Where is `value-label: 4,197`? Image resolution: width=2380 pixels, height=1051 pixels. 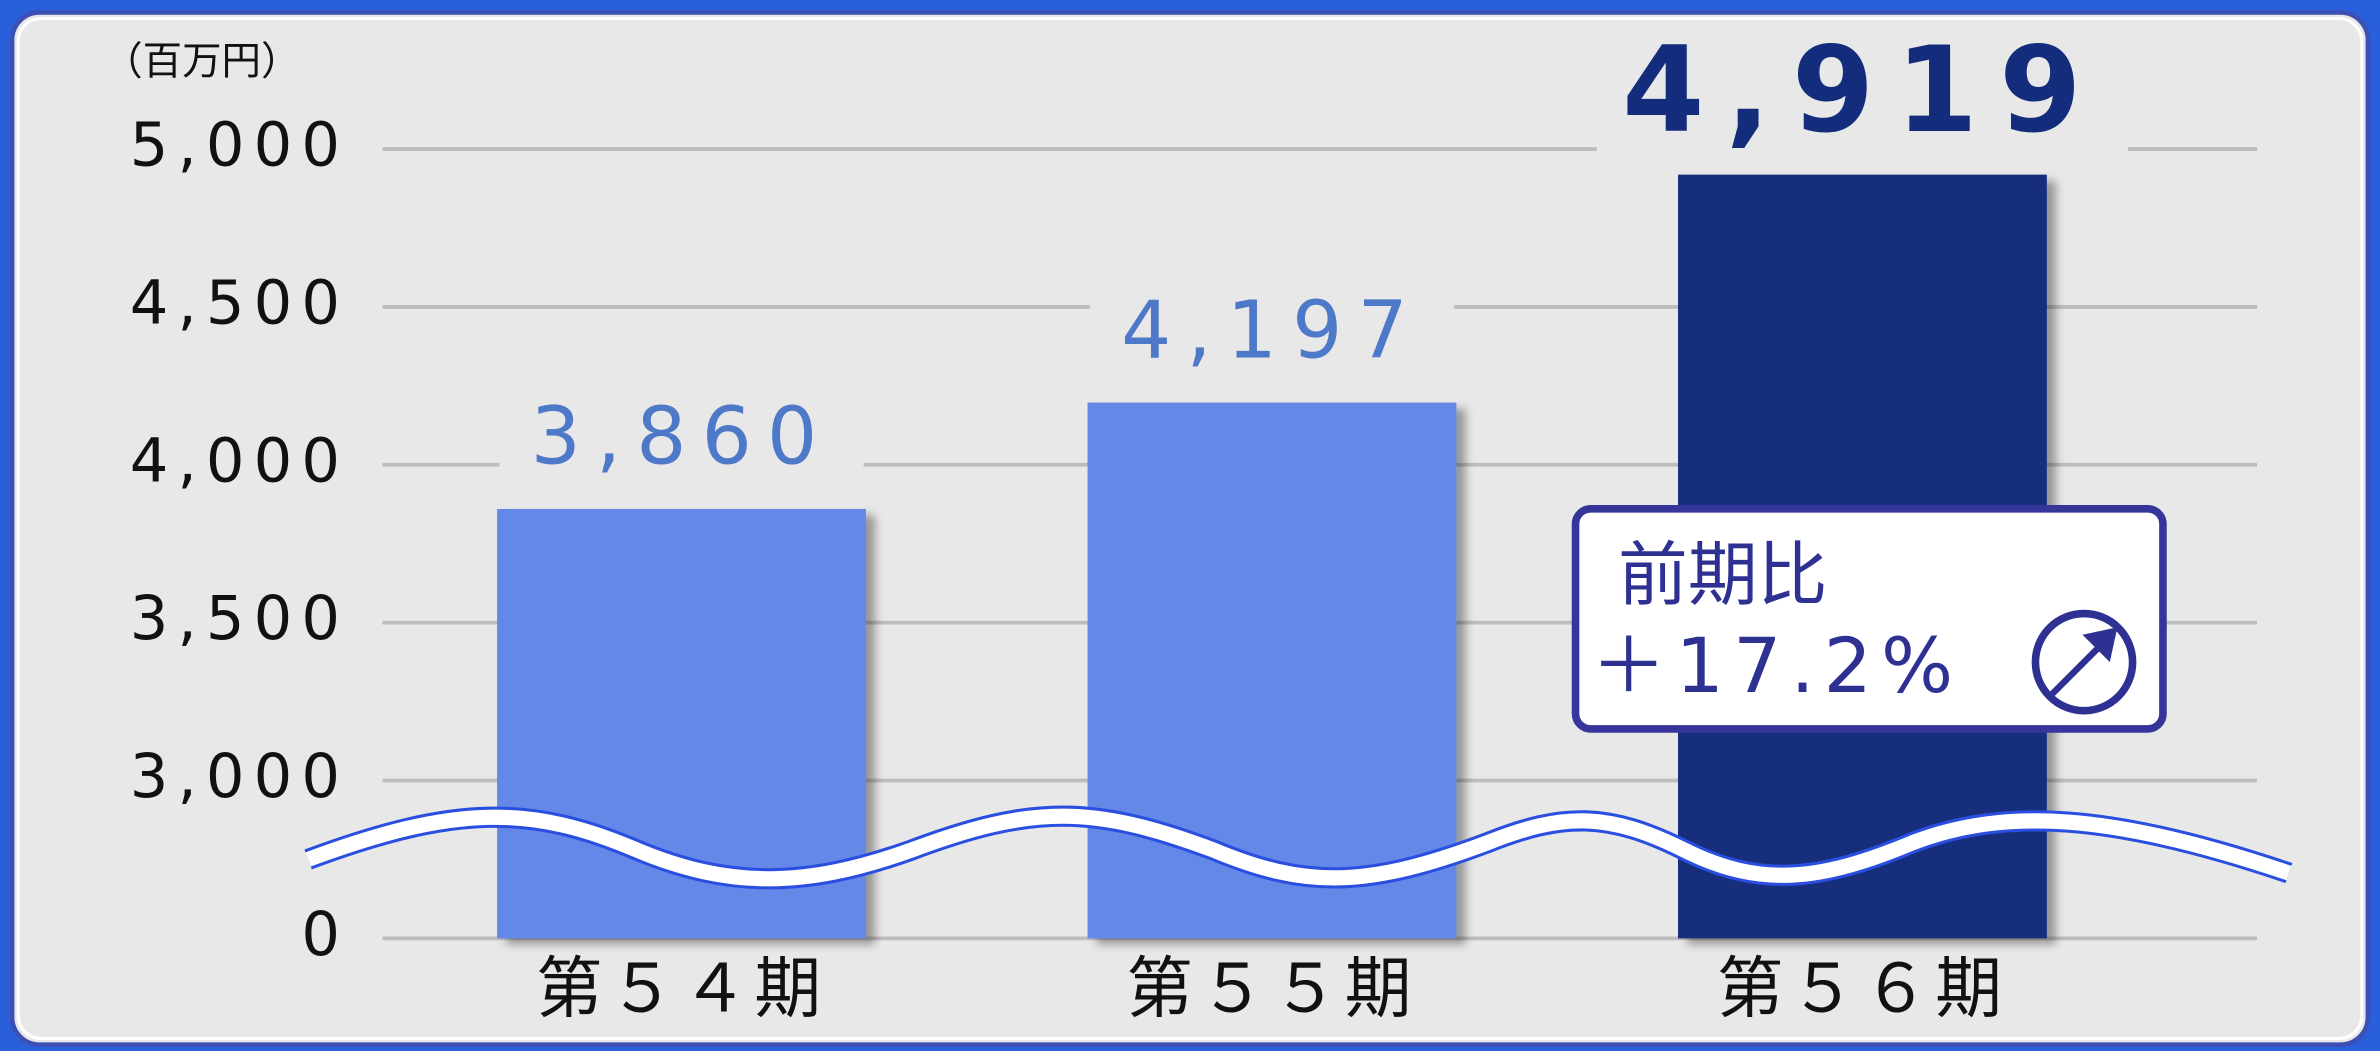
value-label: 4,197 is located at coordinates (1272, 330).